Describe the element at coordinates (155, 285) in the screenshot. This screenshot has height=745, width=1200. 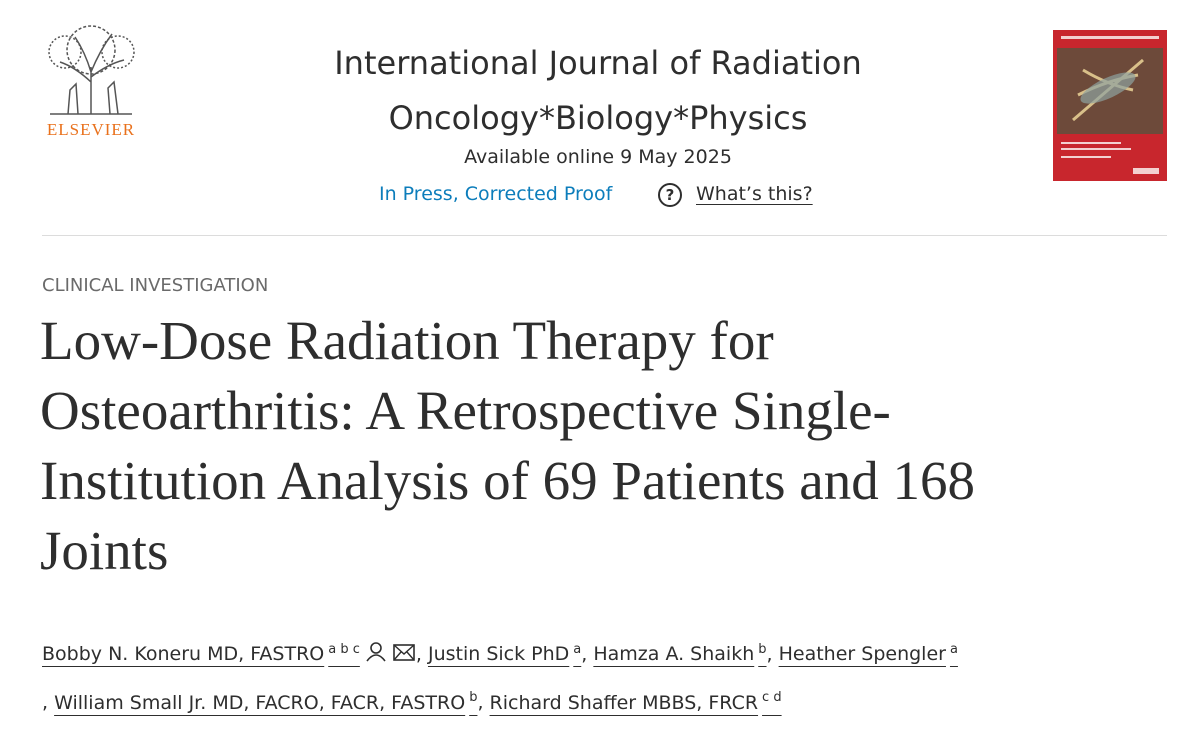
I see `article-section: CLINICAL INVESTIGATION` at that location.